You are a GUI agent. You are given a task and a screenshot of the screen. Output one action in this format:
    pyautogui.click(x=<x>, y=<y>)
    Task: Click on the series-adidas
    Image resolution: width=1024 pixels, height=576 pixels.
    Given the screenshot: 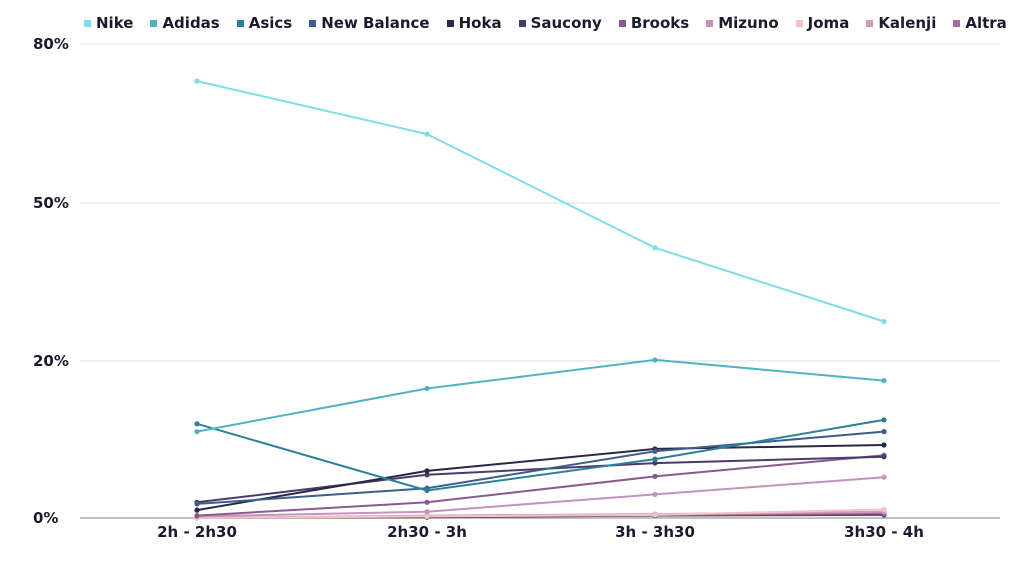 What is the action you would take?
    pyautogui.click(x=540, y=396)
    